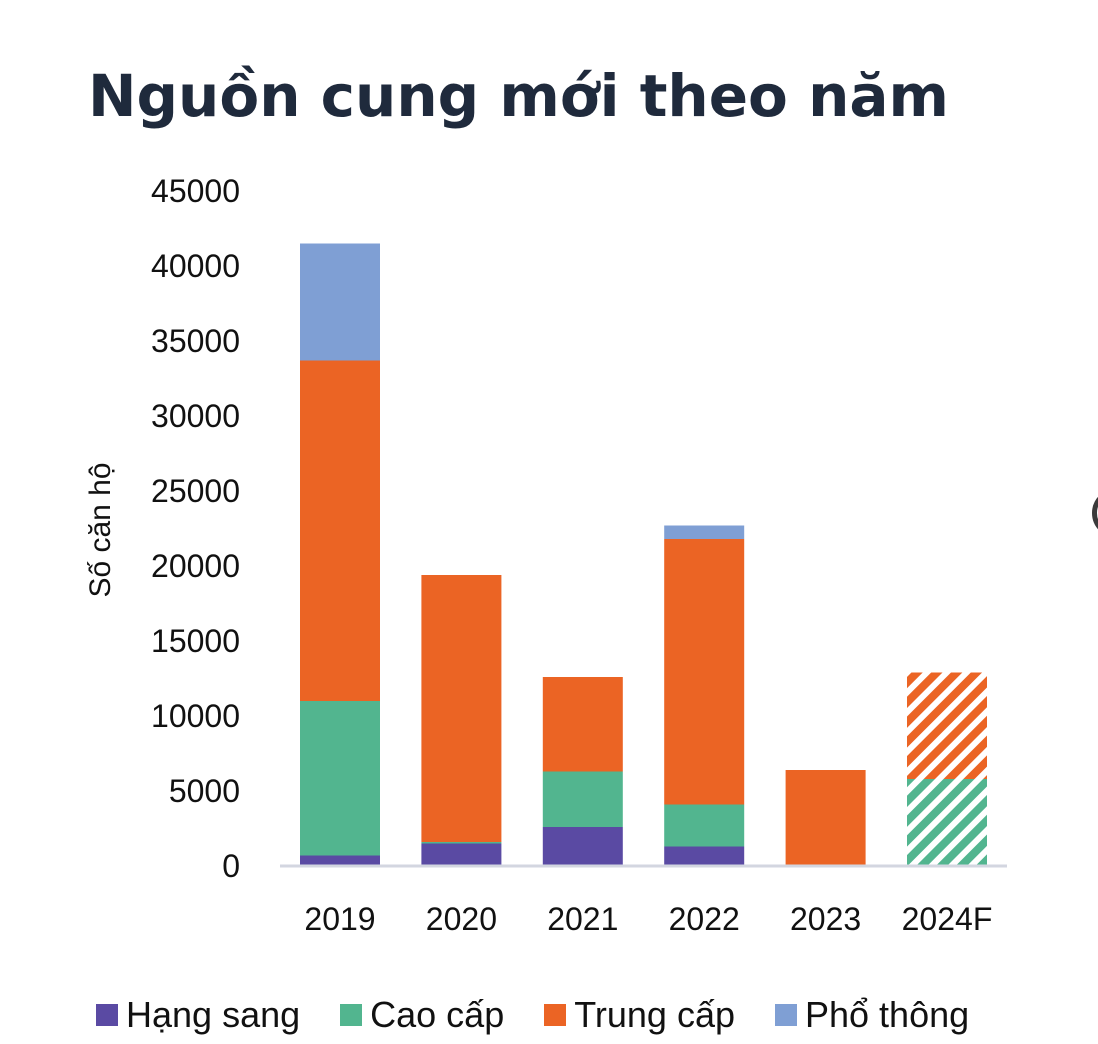 This screenshot has width=1098, height=1044. Describe the element at coordinates (195, 566) in the screenshot. I see `y-tick-label: 20000` at that location.